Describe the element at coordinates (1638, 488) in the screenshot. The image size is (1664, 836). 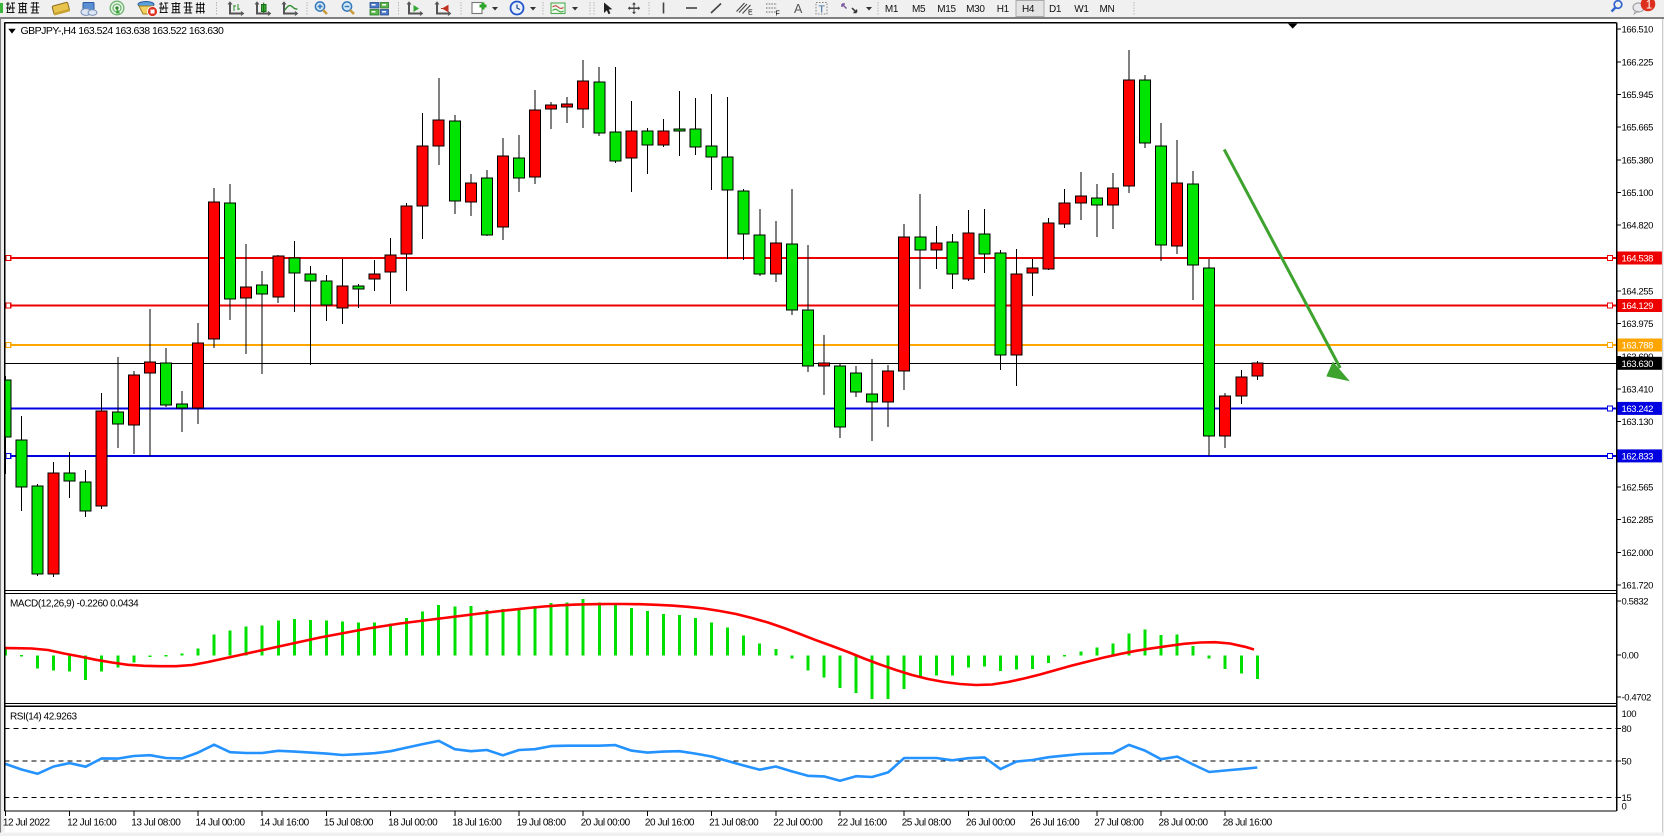
I see `svg-text: 162.565` at that location.